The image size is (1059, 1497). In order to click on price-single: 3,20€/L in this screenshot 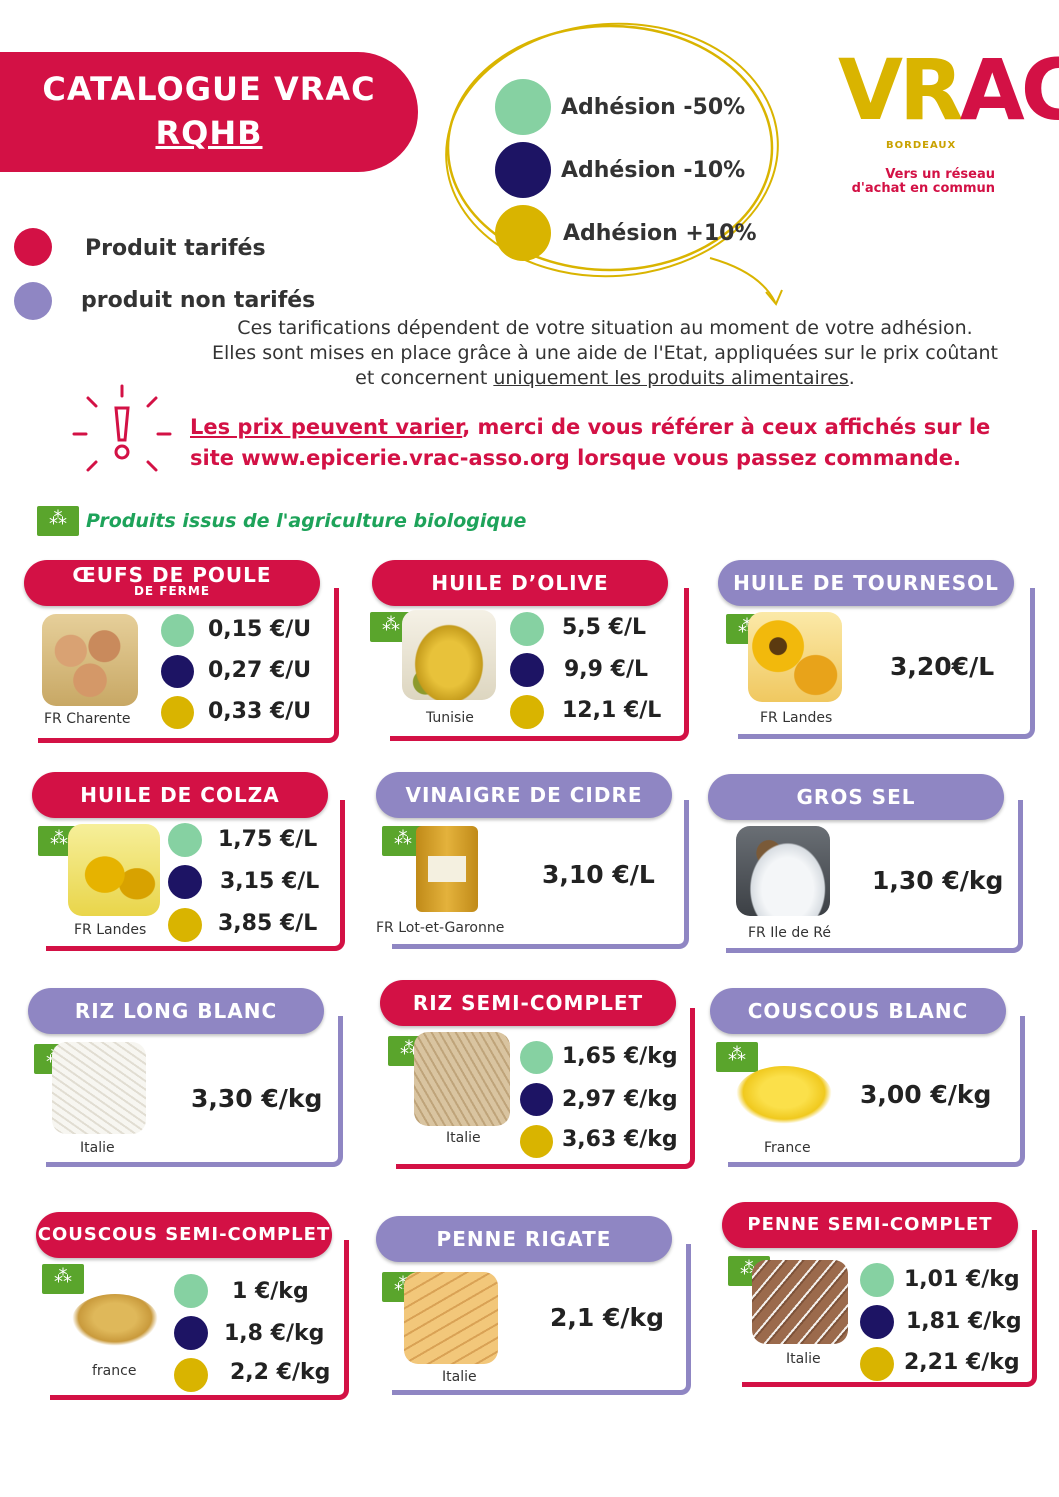, I will do `click(942, 666)`.